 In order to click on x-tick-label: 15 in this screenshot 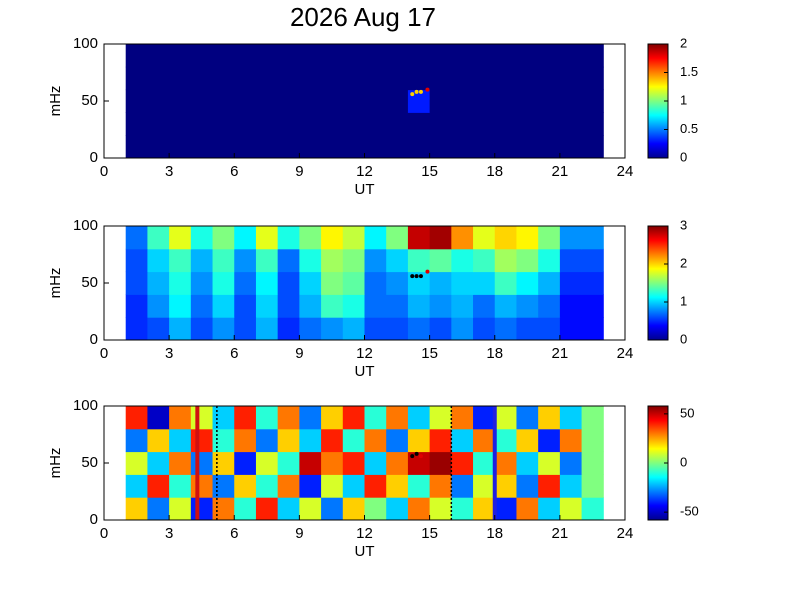, I will do `click(429, 171)`.